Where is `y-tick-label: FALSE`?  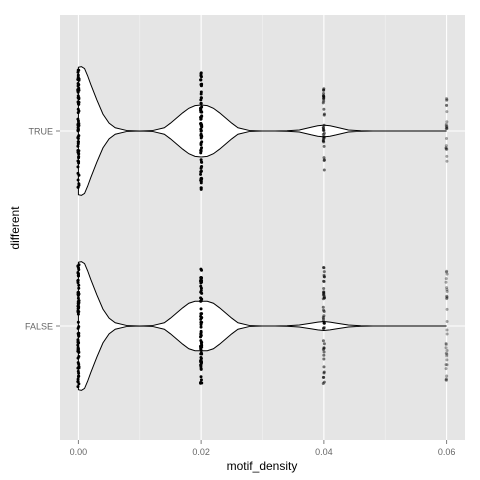
y-tick-label: FALSE is located at coordinates (39, 327).